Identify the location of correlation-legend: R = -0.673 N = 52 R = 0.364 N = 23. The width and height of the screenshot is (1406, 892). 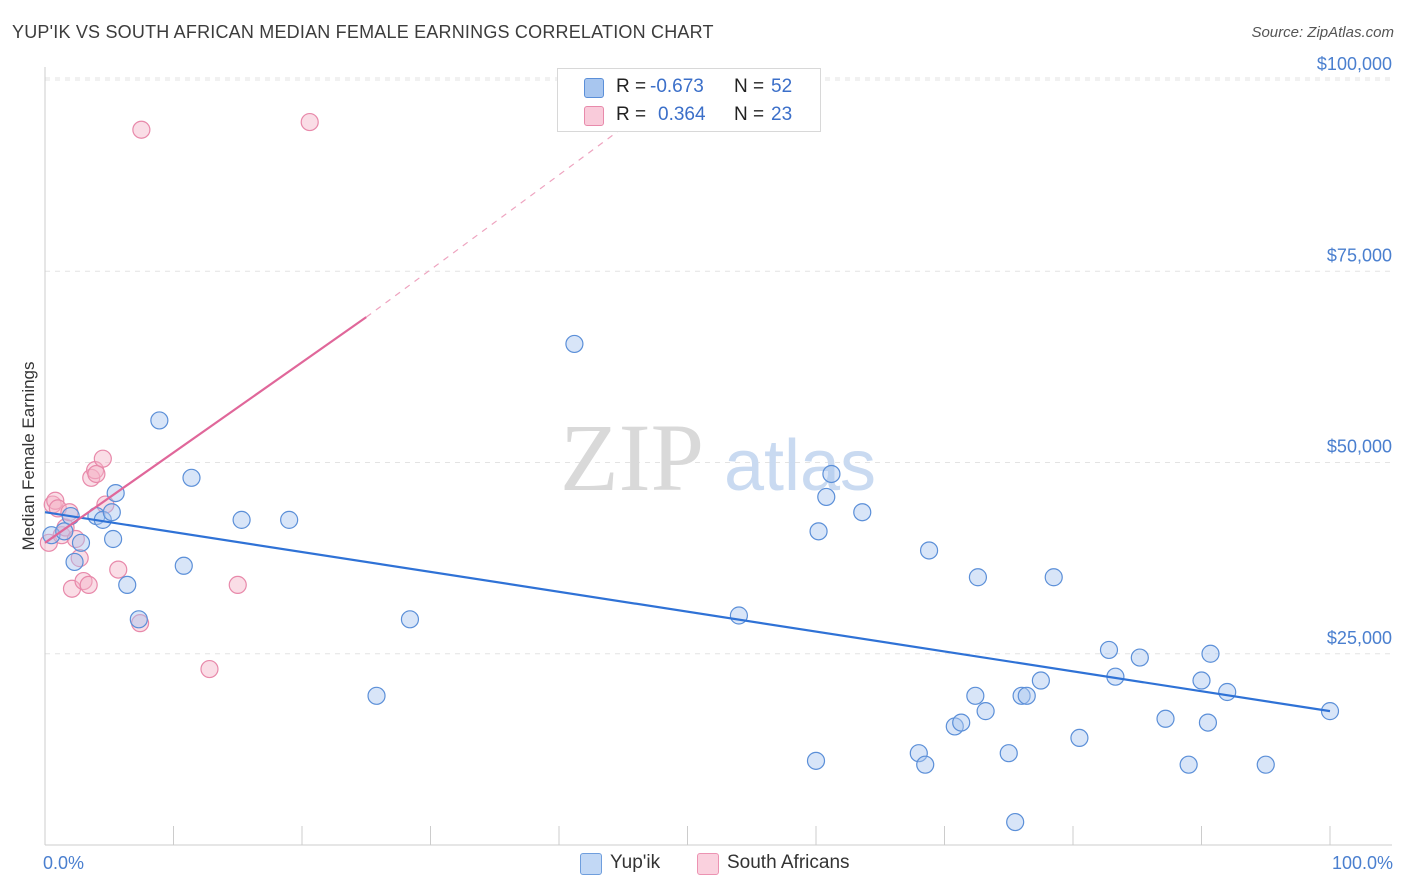
(689, 100).